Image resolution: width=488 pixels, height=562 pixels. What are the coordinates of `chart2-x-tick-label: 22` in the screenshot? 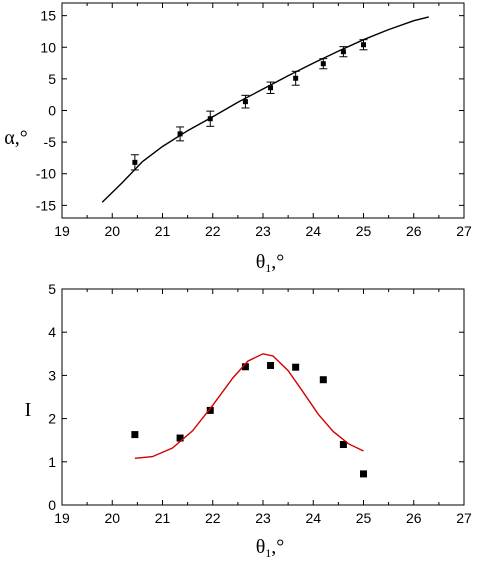 It's located at (213, 518).